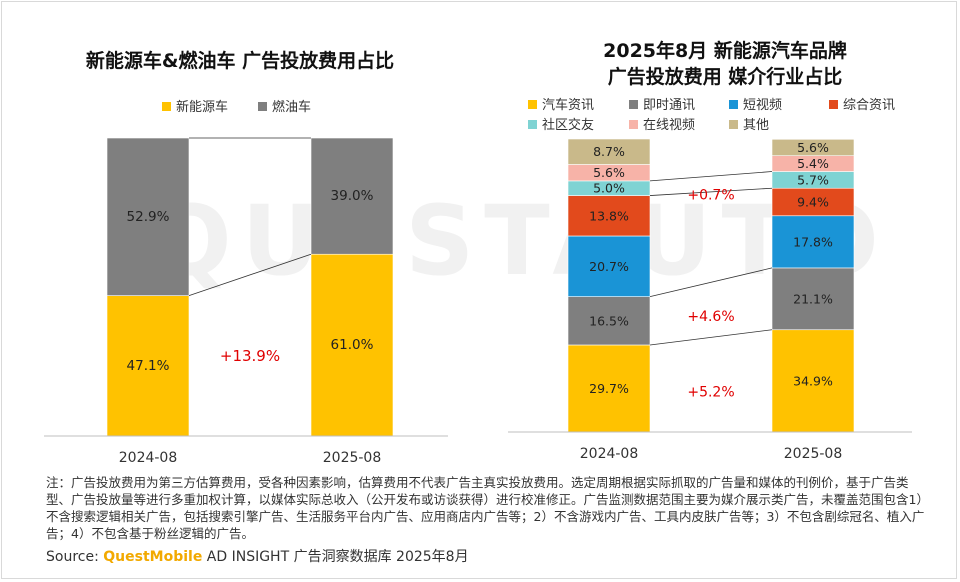 The width and height of the screenshot is (960, 582). What do you see at coordinates (153, 557) in the screenshot?
I see `source-brand: QuestMobile` at bounding box center [153, 557].